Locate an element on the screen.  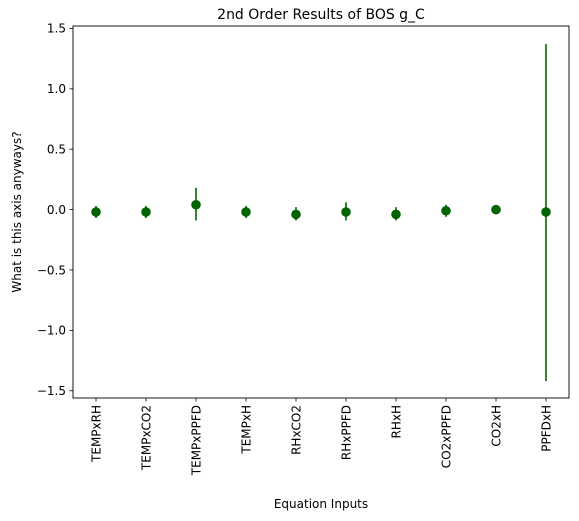
x-tick-label: CO2xPPFD is located at coordinates (446, 436).